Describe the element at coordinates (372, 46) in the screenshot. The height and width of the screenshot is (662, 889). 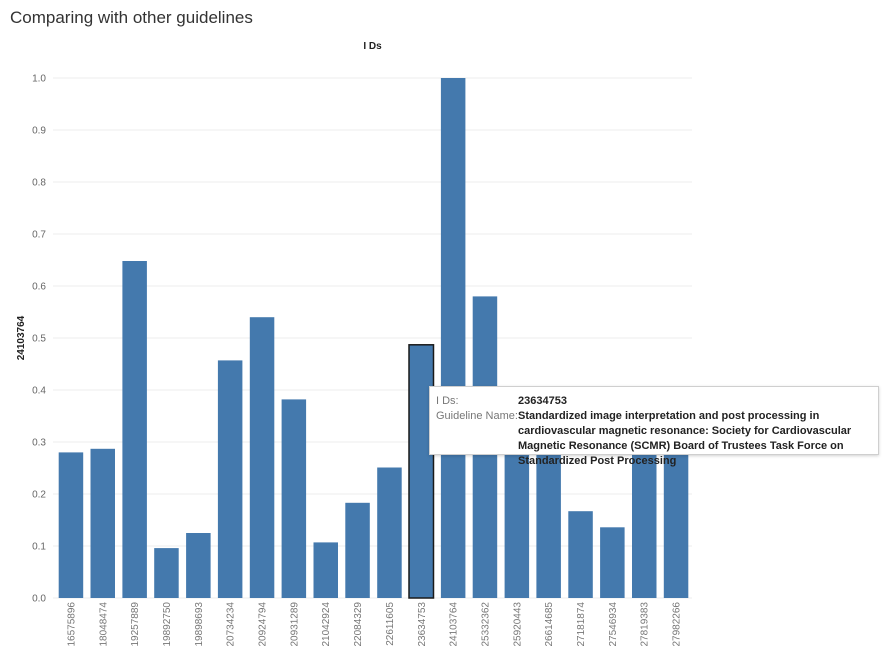
I see `chart-header-title: I Ds` at that location.